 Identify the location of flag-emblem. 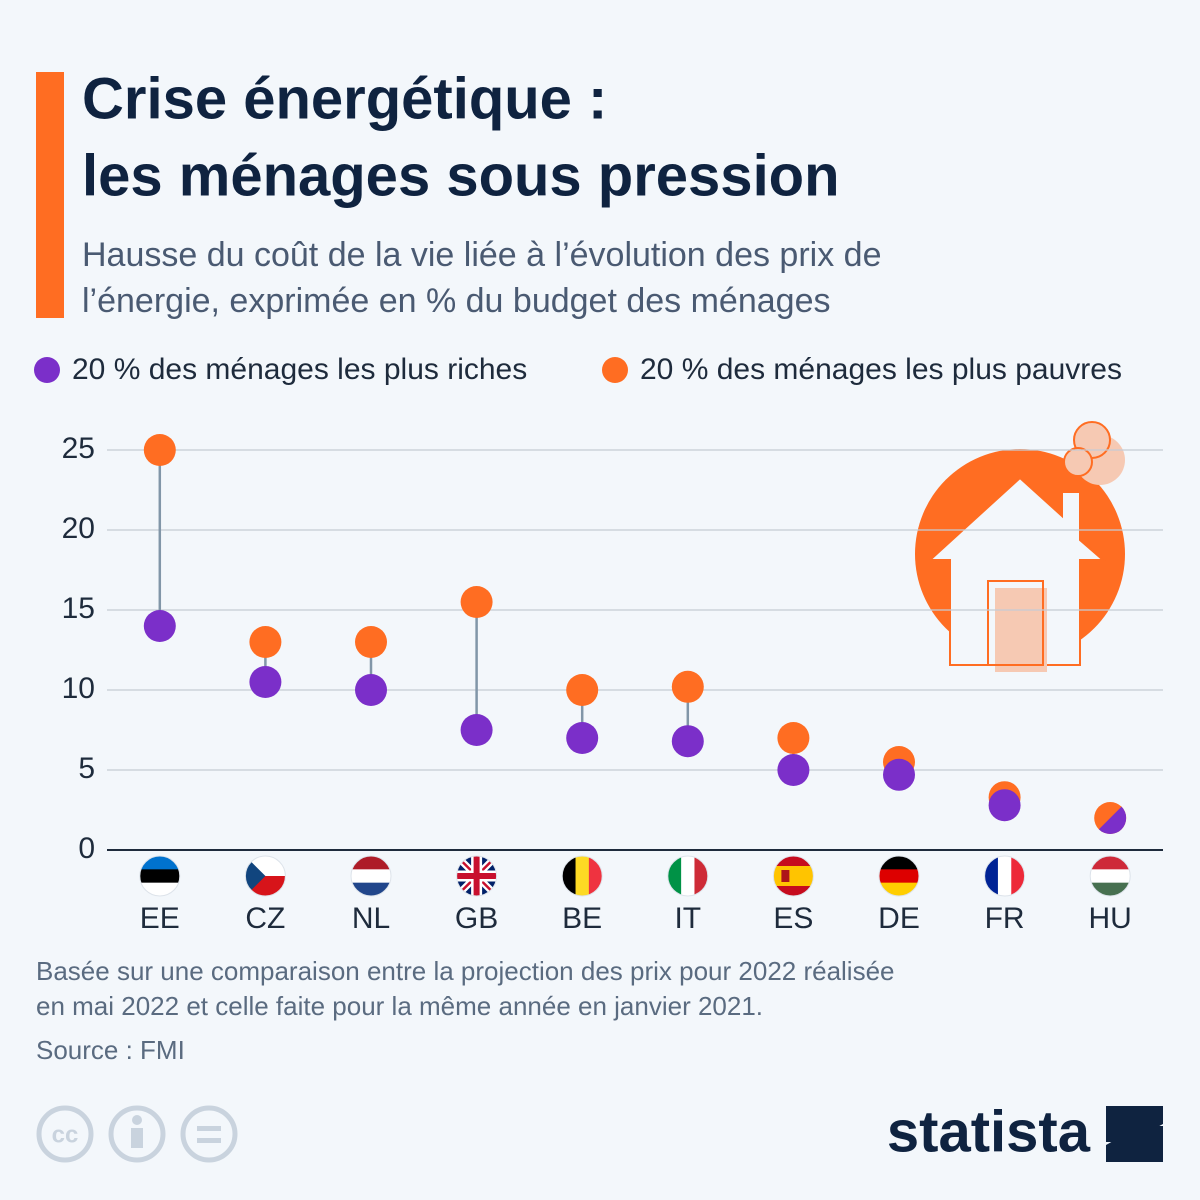
(785, 876).